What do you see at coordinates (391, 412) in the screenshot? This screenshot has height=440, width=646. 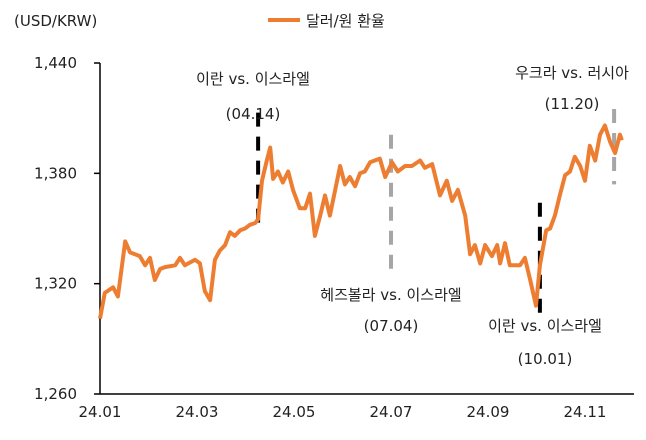 I see `x-tick-label: 24.07` at bounding box center [391, 412].